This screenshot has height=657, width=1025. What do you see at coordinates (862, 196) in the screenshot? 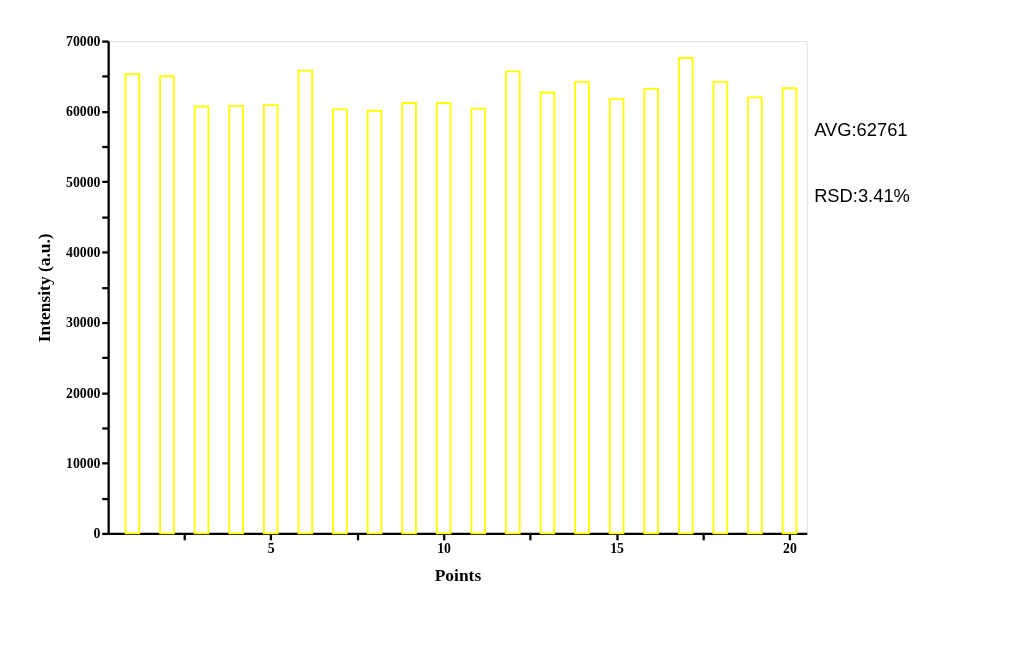
I see `text: RSD:3.41%` at bounding box center [862, 196].